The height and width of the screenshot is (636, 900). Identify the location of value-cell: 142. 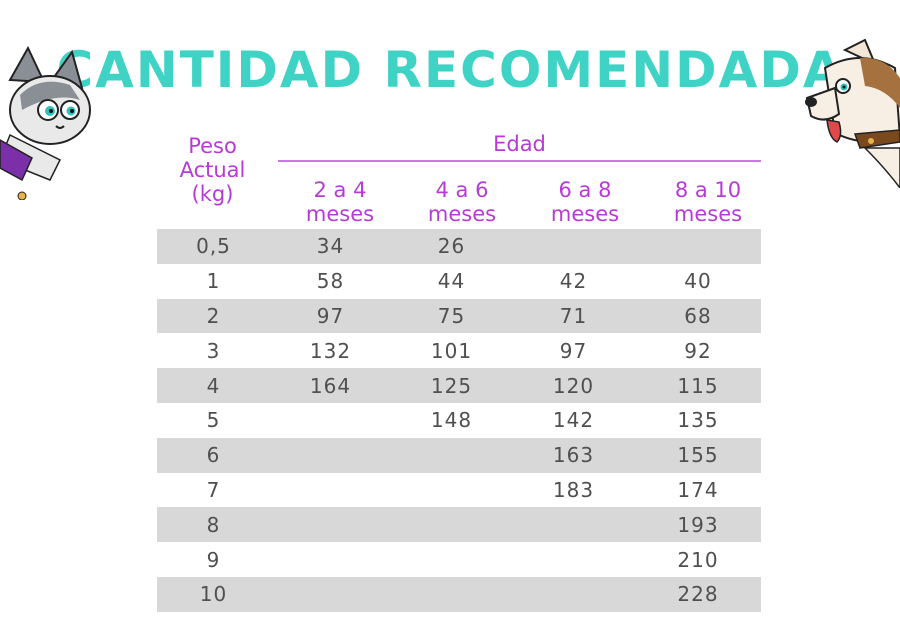
(573, 420).